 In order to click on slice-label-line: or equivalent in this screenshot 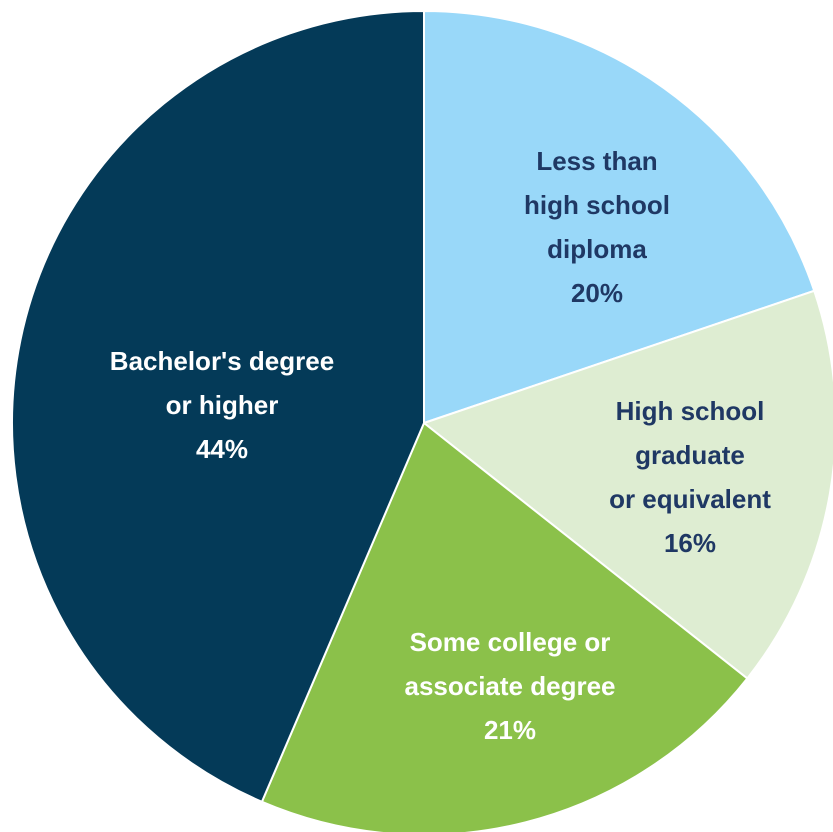, I will do `click(690, 499)`.